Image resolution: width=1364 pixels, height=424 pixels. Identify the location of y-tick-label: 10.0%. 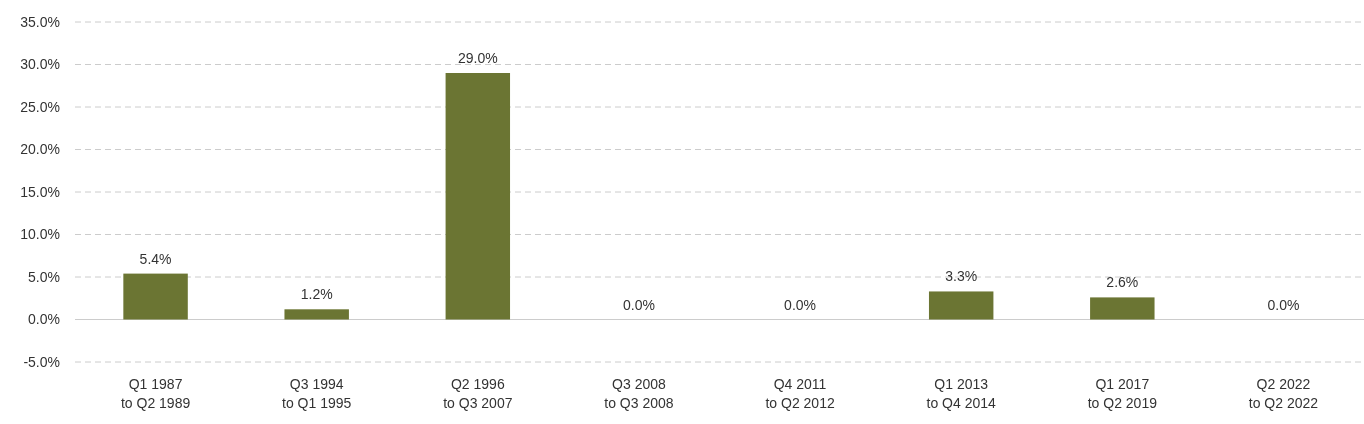
(40, 234).